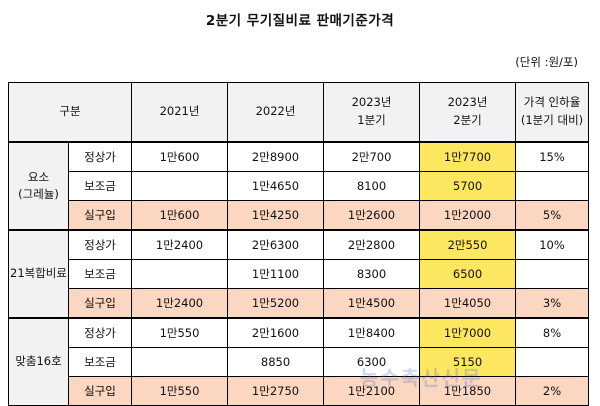 The height and width of the screenshot is (406, 600). What do you see at coordinates (276, 303) in the screenshot?
I see `cell-2022: 1만5200` at bounding box center [276, 303].